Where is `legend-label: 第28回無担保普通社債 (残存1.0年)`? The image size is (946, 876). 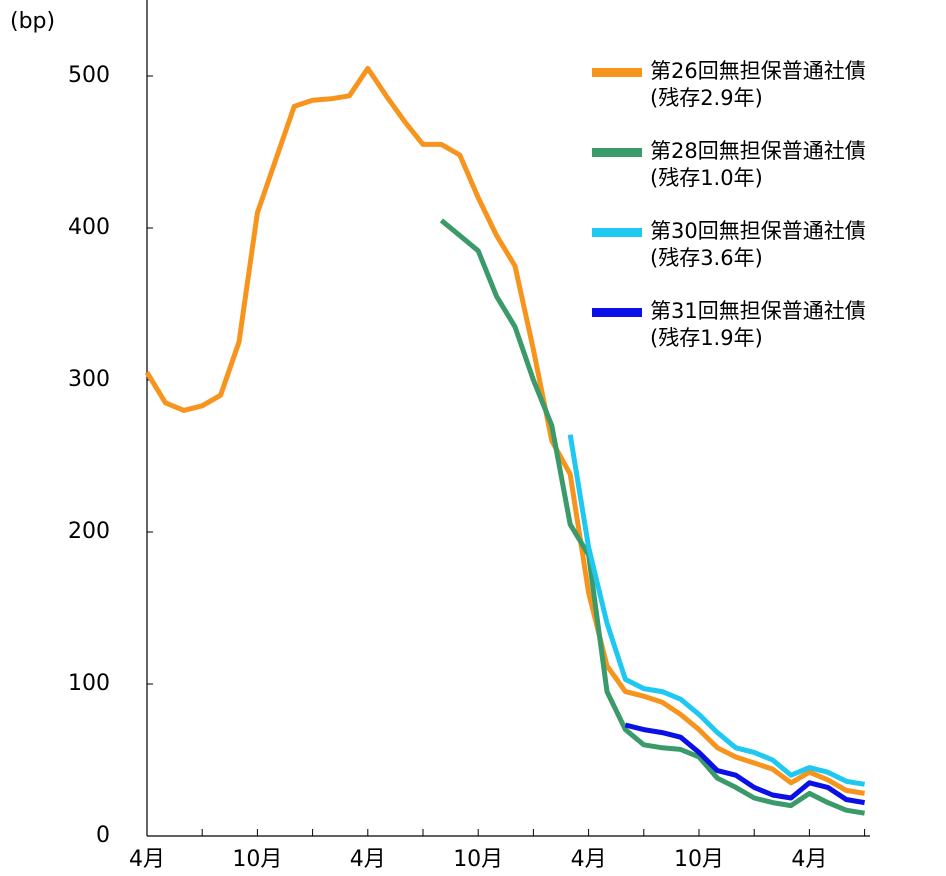 legend-label: 第28回無担保普通社債 (残存1.0年) is located at coordinates (758, 164).